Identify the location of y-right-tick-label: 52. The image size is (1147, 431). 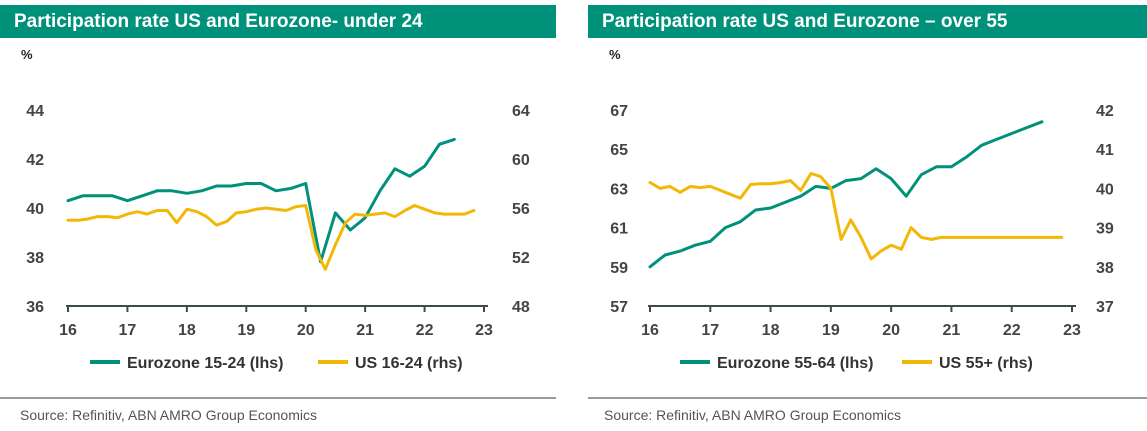
(521, 258).